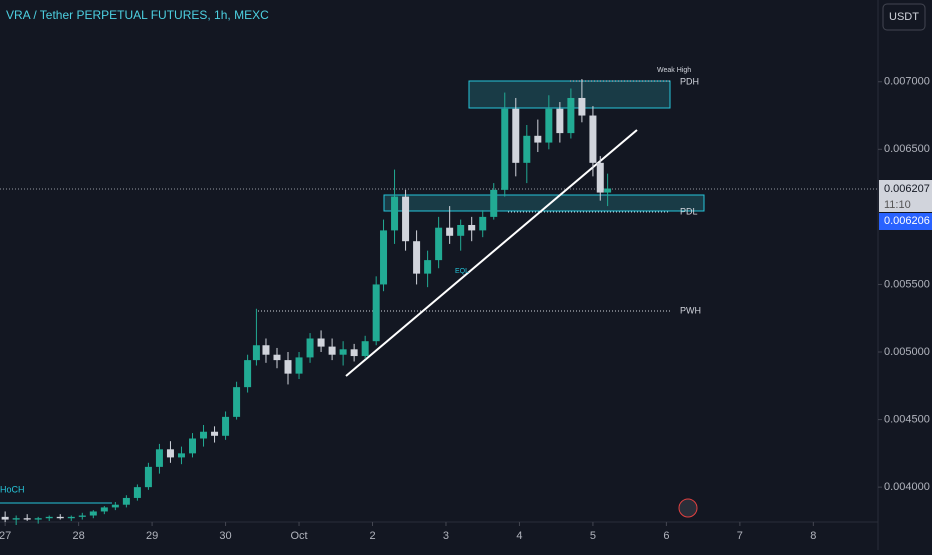 Image resolution: width=932 pixels, height=555 pixels. Describe the element at coordinates (688, 508) in the screenshot. I see `event-icon` at that location.